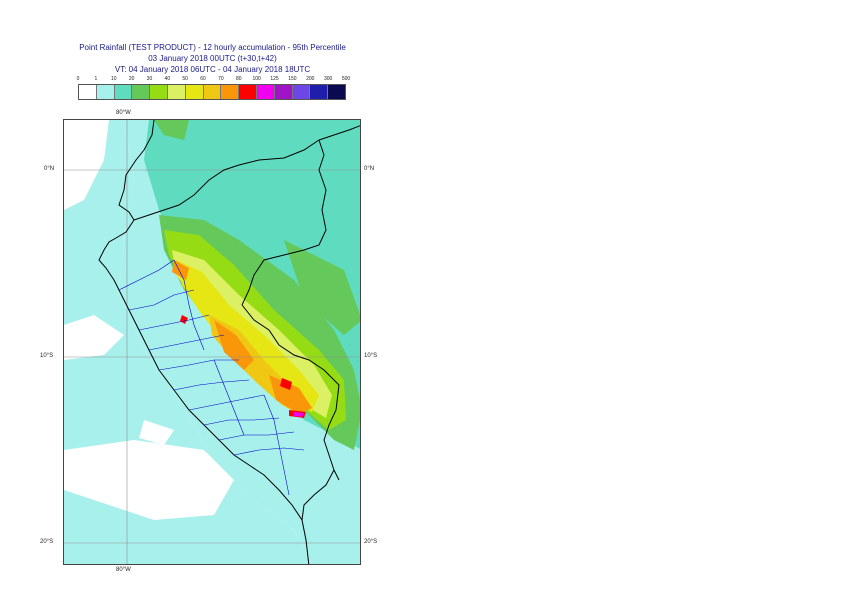 The image size is (842, 596). What do you see at coordinates (369, 169) in the screenshot?
I see `lat-label-right-0: 0°N` at bounding box center [369, 169].